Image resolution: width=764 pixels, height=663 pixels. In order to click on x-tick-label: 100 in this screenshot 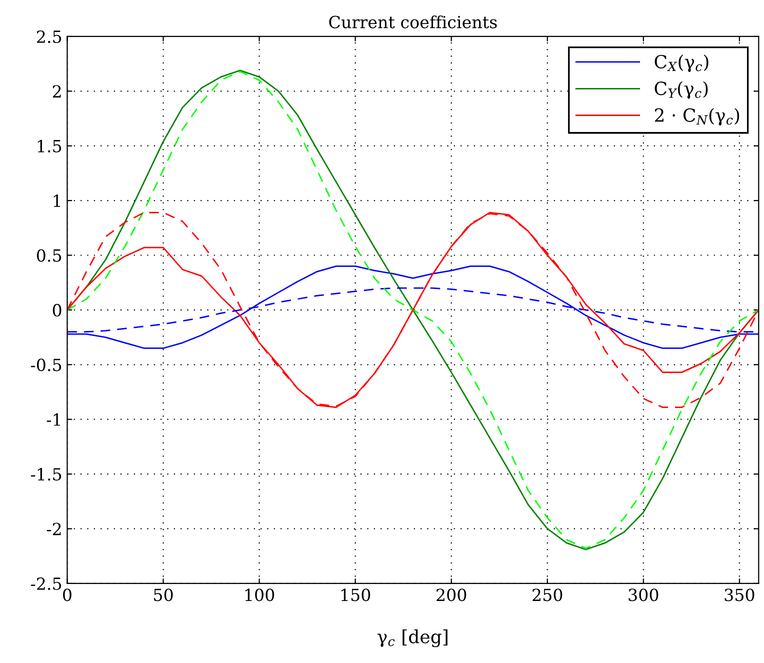, I will do `click(259, 595)`.